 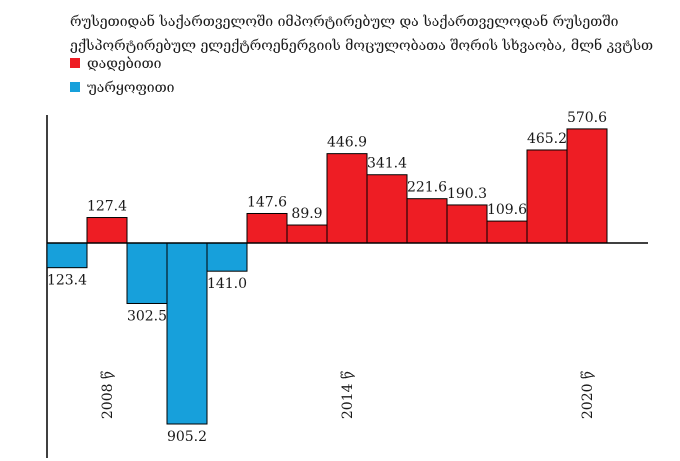 What do you see at coordinates (131, 87) in the screenshot?
I see `legend-label-negative: უარყოფითი` at bounding box center [131, 87].